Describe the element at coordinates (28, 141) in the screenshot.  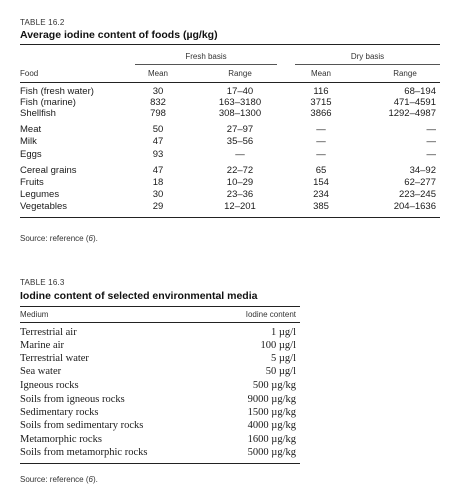
I see `food-cell: Milk` at that location.